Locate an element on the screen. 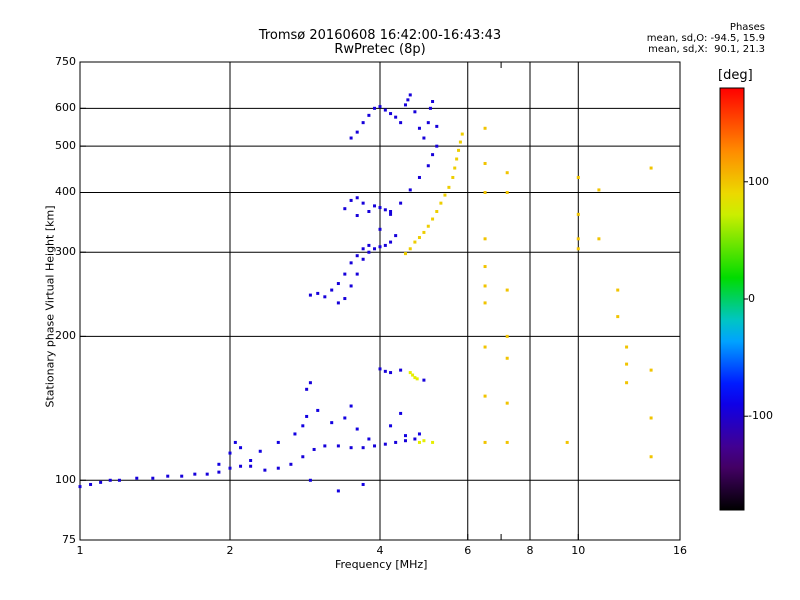  x-tick-label: 1 is located at coordinates (80, 550).